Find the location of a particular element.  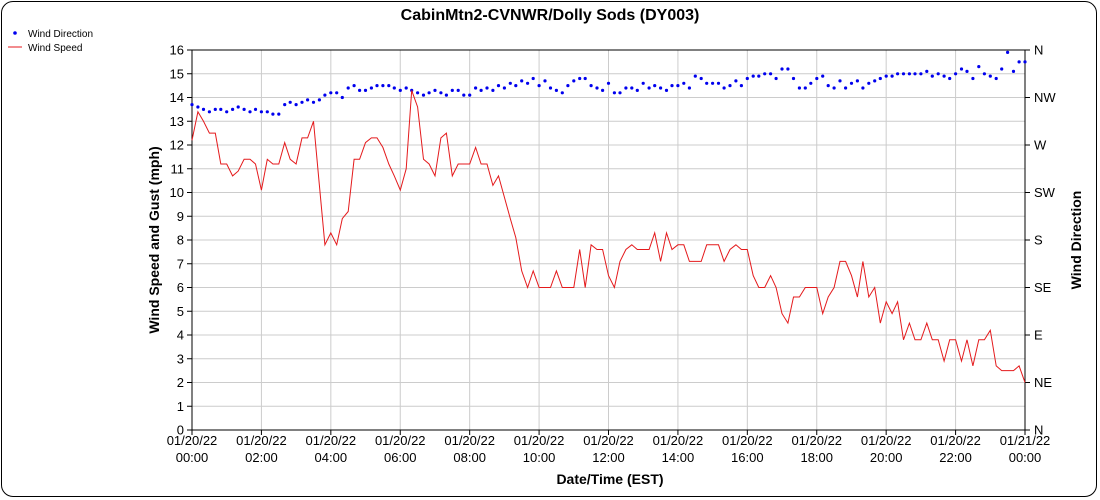

y-tick-label: 4 is located at coordinates (180, 335).